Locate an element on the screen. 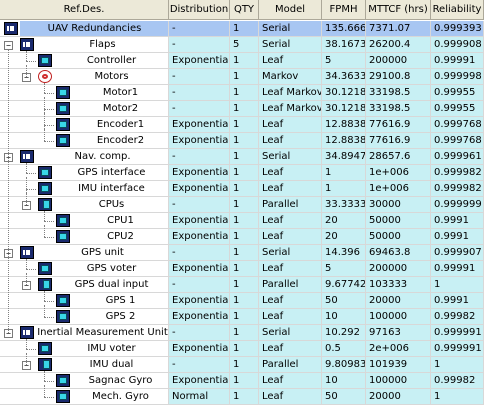  ref-des-cell: GPS interface is located at coordinates (84, 173).